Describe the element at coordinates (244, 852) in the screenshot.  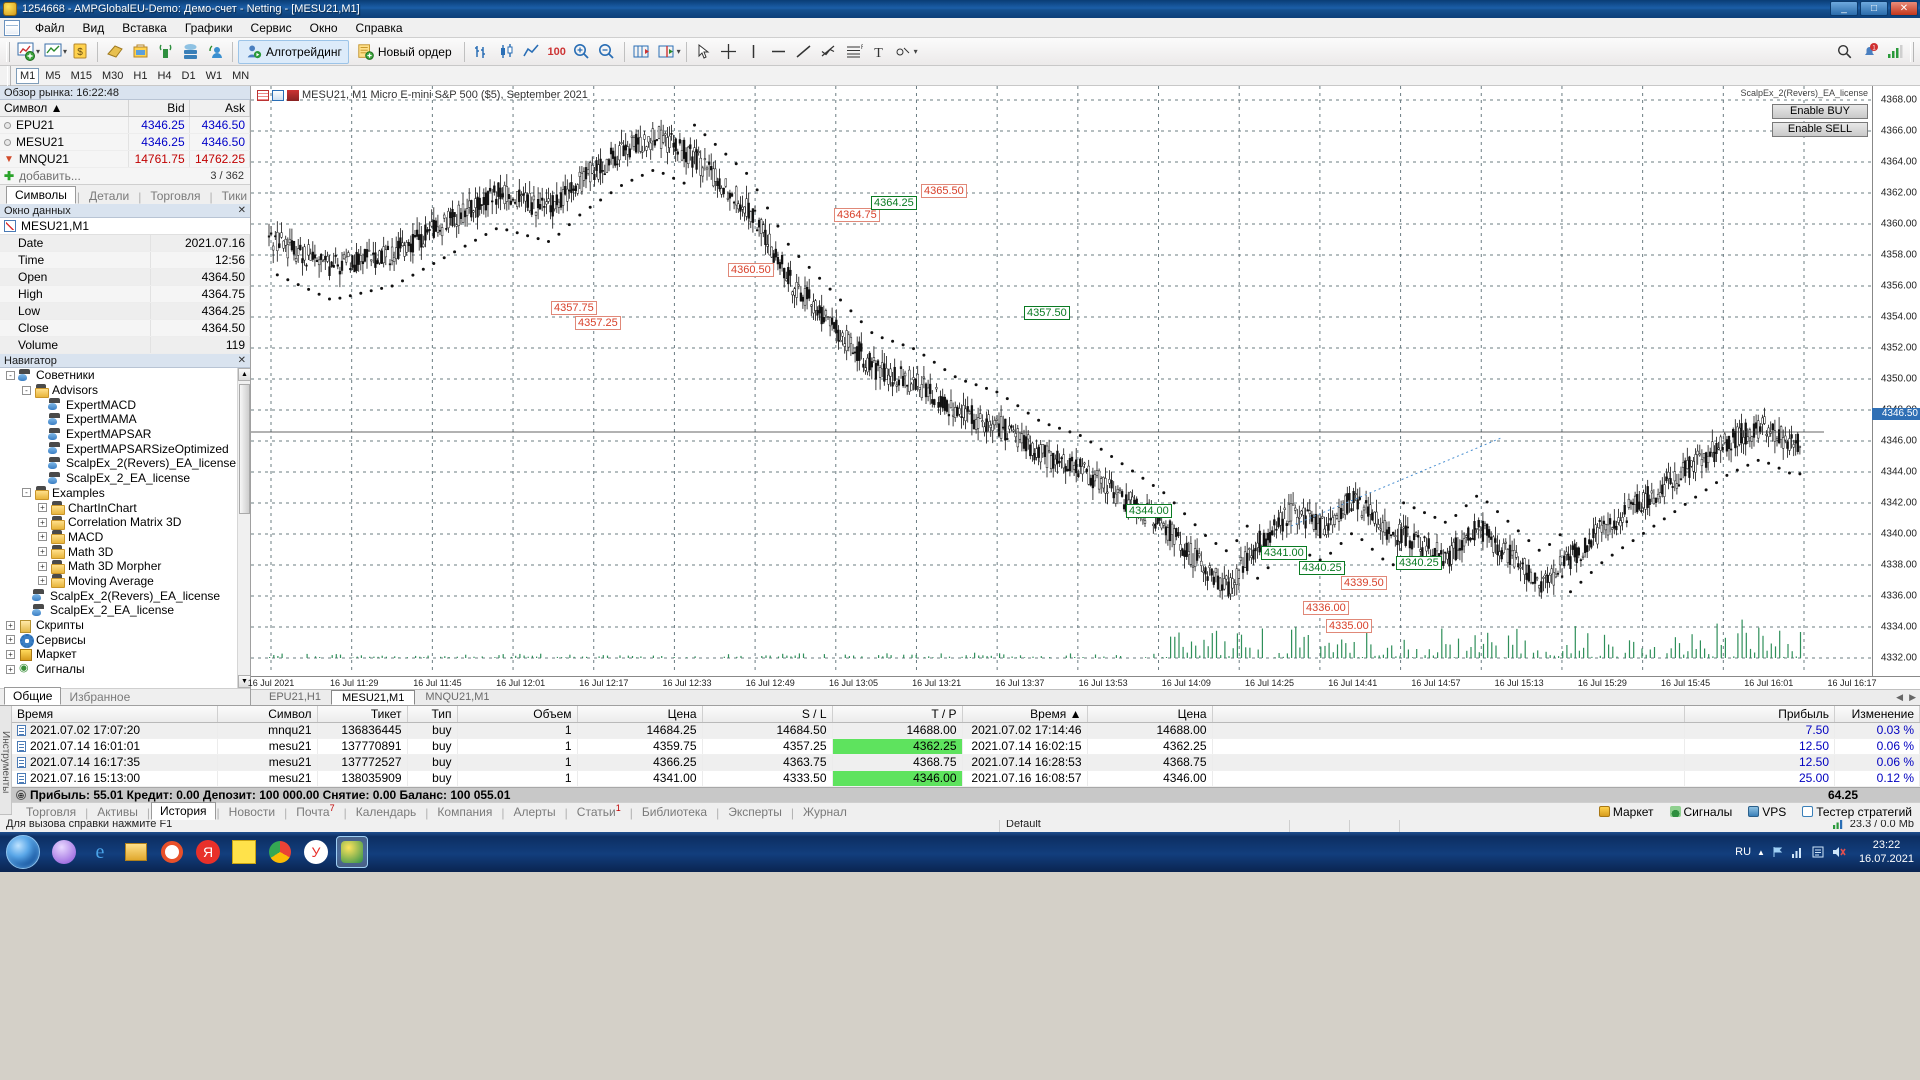
I see `taskbar-icon-app-yellow` at that location.